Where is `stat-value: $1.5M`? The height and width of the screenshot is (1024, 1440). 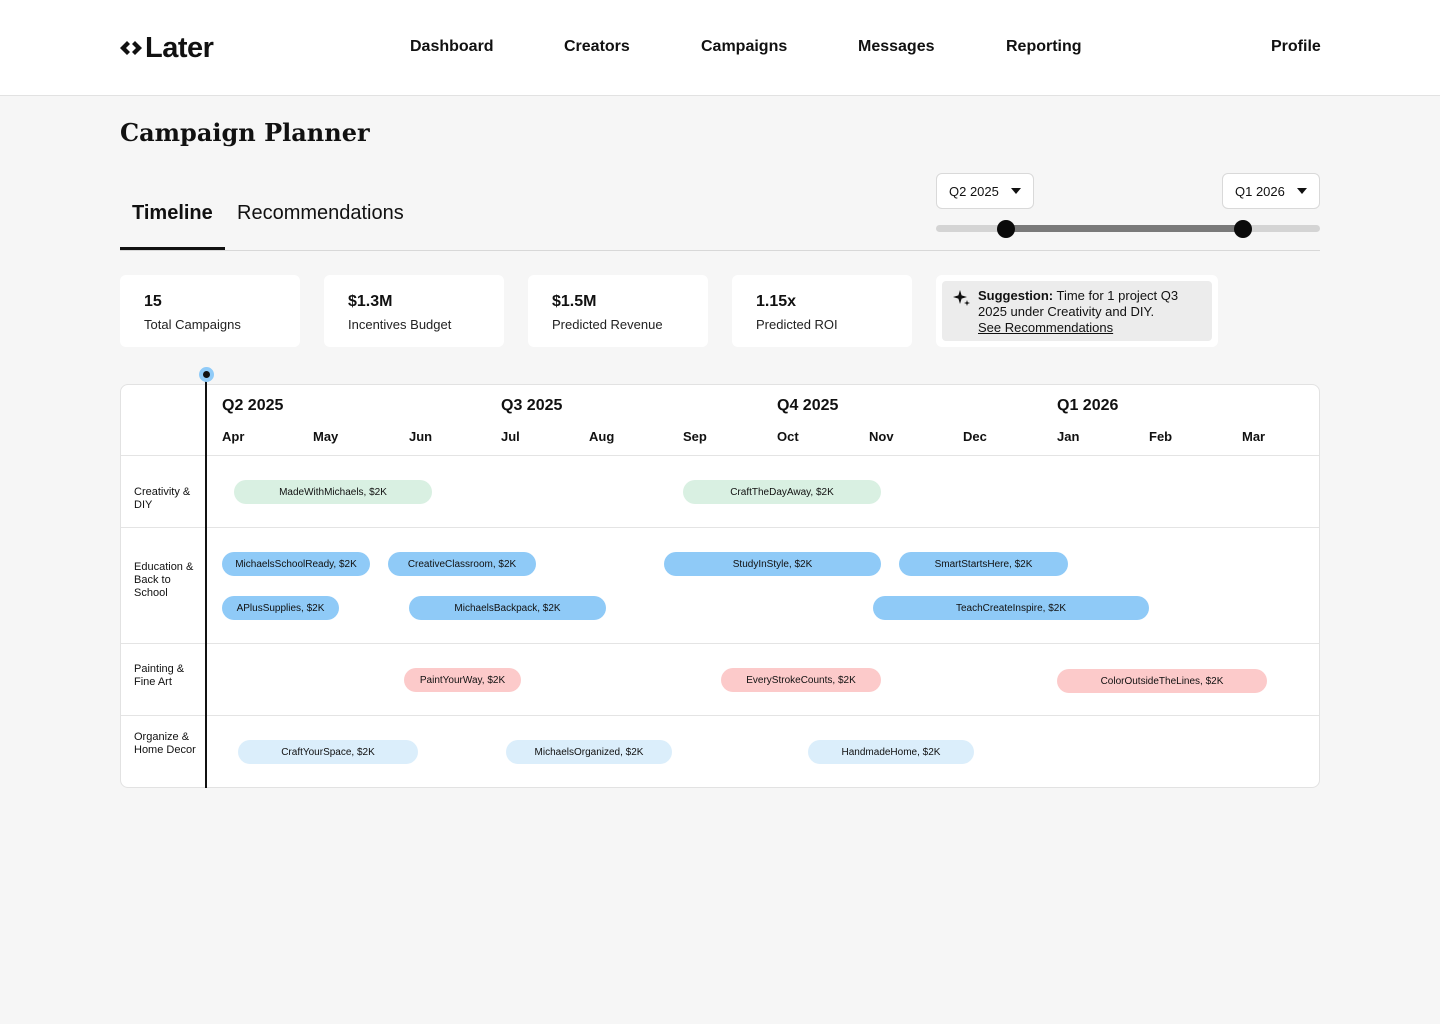
stat-value: $1.5M is located at coordinates (574, 301).